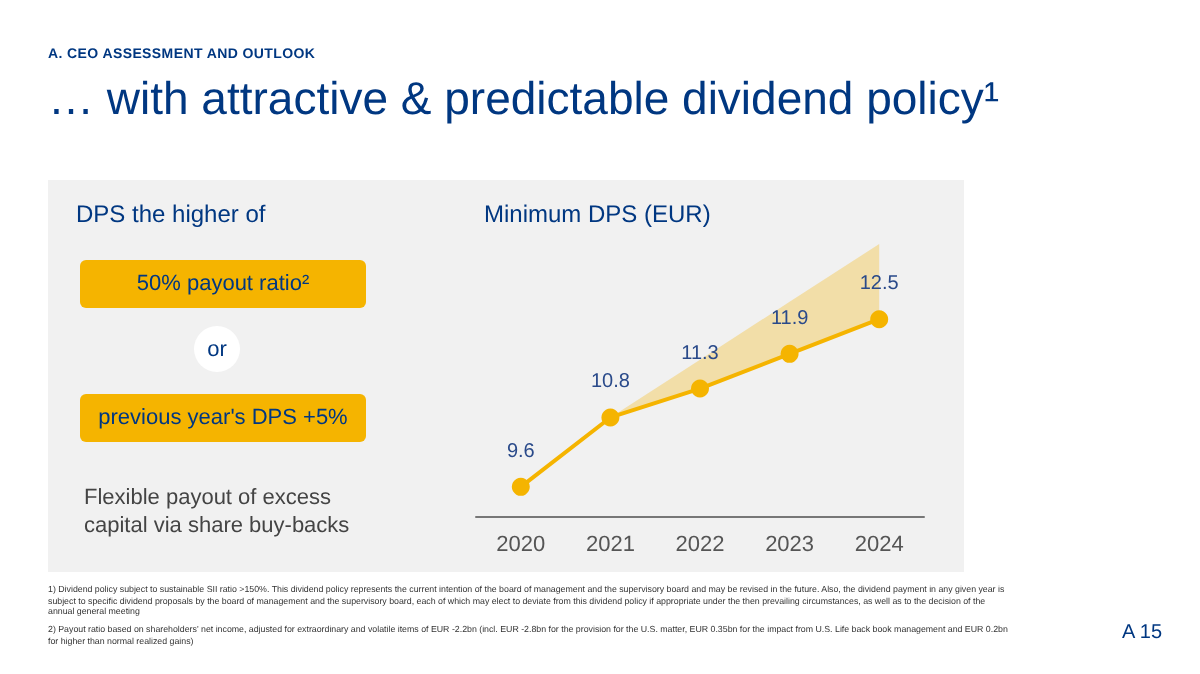  I want to click on text: previous year's DPS +5%, so click(223, 418).